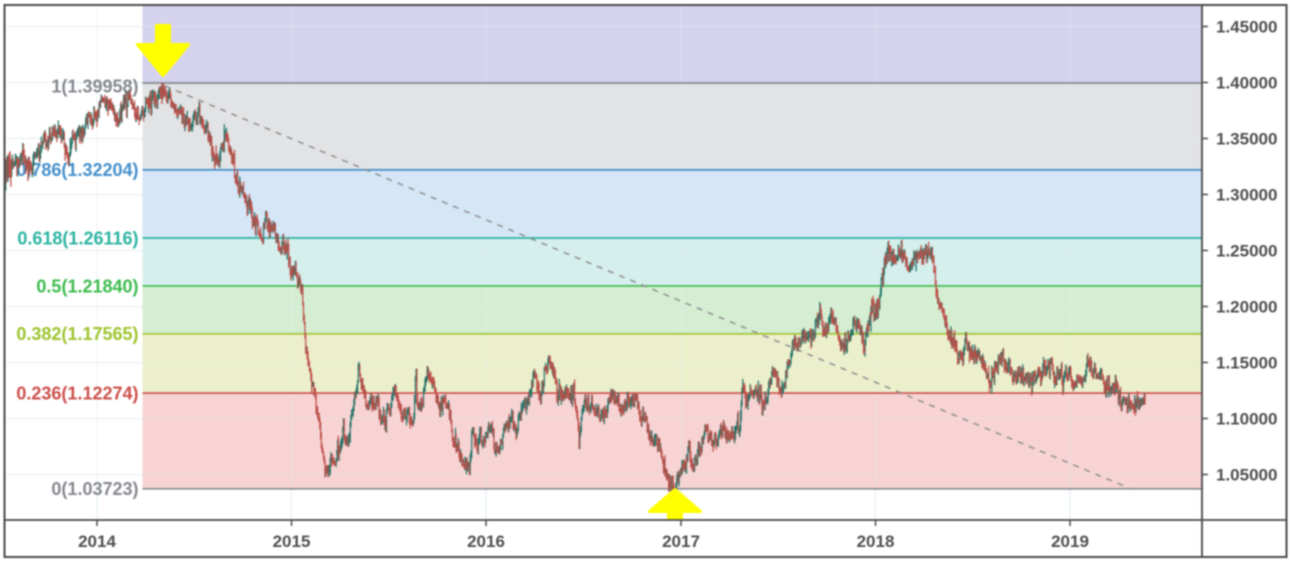  Describe the element at coordinates (486, 541) in the screenshot. I see `svg-text: 2016` at that location.